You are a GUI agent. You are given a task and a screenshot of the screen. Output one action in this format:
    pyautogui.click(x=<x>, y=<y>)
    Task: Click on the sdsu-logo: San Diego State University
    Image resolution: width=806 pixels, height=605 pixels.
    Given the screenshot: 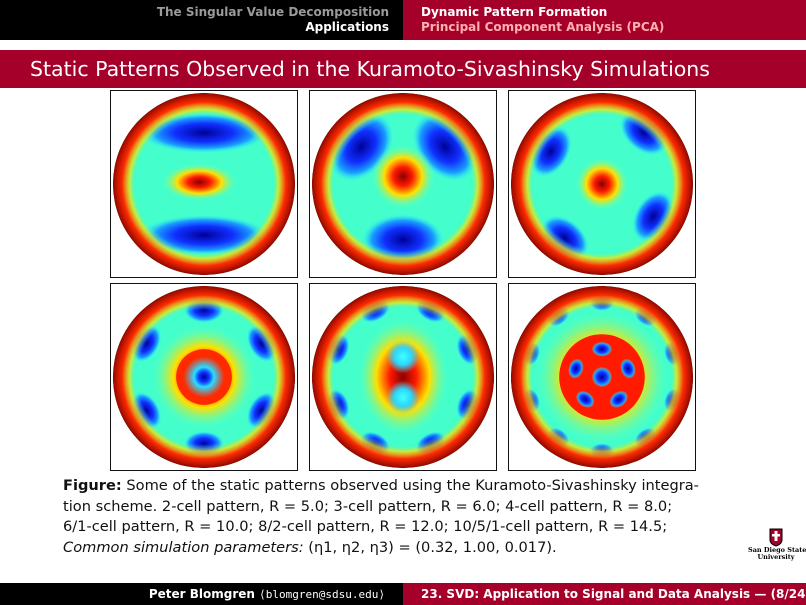 What is the action you would take?
    pyautogui.click(x=777, y=547)
    